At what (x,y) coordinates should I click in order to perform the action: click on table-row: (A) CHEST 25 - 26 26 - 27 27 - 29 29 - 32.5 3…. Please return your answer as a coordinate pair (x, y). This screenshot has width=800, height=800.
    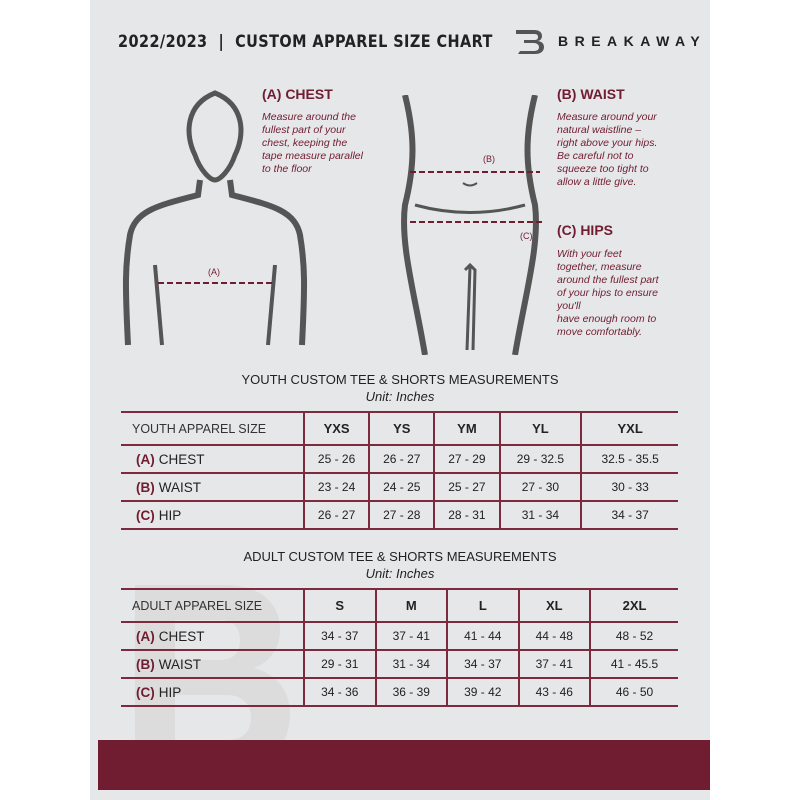
    Looking at the image, I should click on (399, 459).